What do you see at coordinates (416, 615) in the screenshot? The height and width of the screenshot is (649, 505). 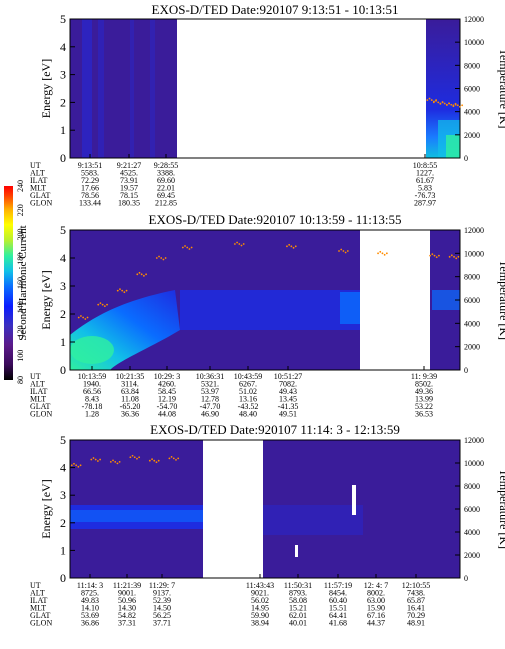 I see `orbit-table-cell: 70.29` at bounding box center [416, 615].